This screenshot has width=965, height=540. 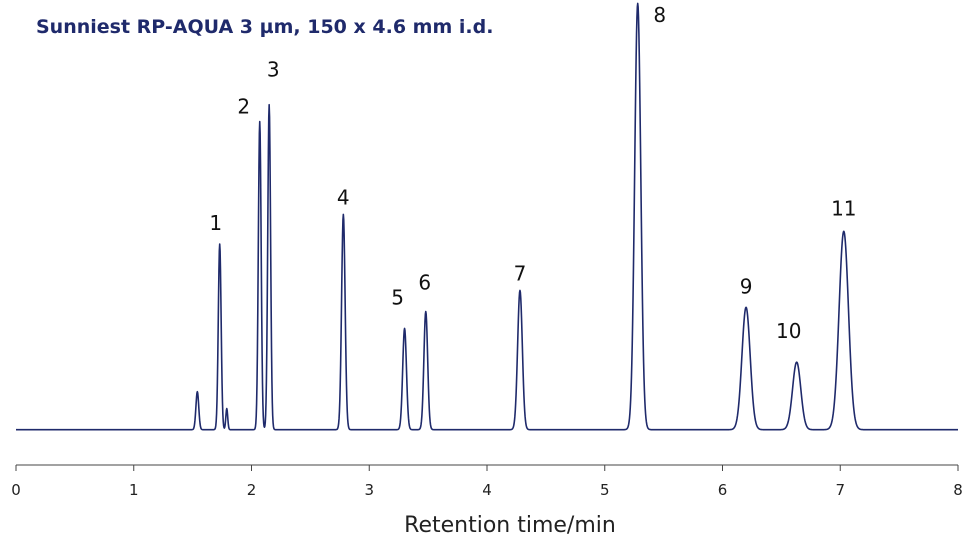 What do you see at coordinates (264, 27) in the screenshot?
I see `chart-title: Sunniest RP-AQUA 3 µm, 150 x 4.6 mm i.d.` at bounding box center [264, 27].